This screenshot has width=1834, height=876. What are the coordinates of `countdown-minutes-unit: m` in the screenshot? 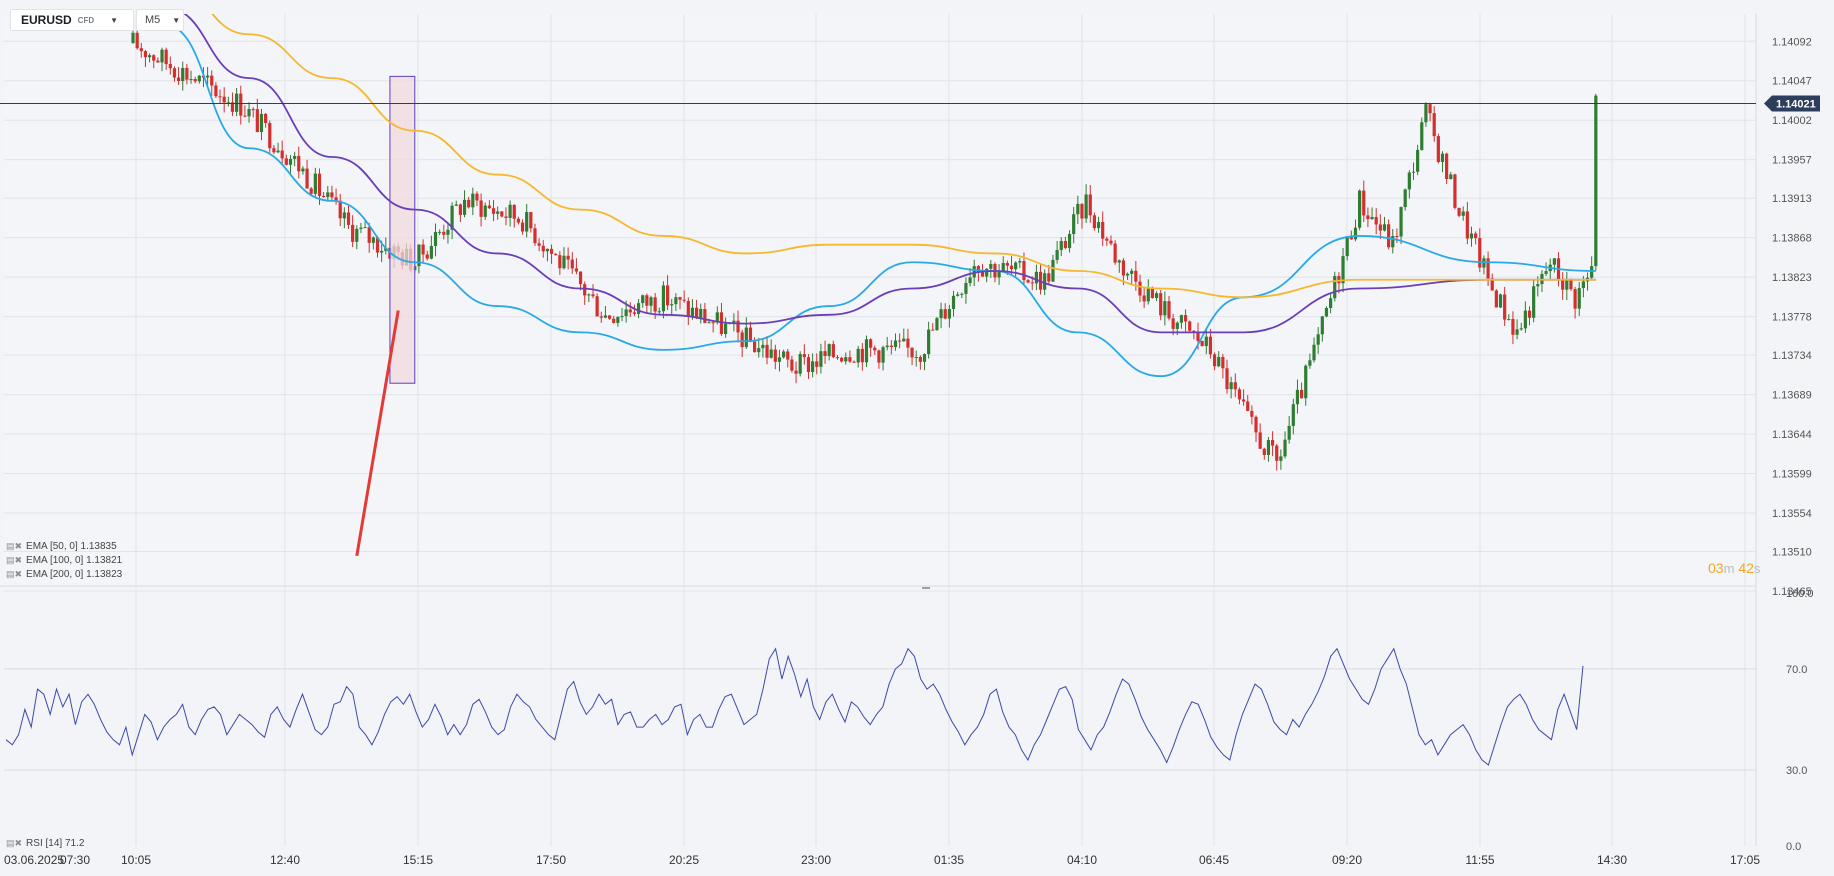 It's located at (1729, 568).